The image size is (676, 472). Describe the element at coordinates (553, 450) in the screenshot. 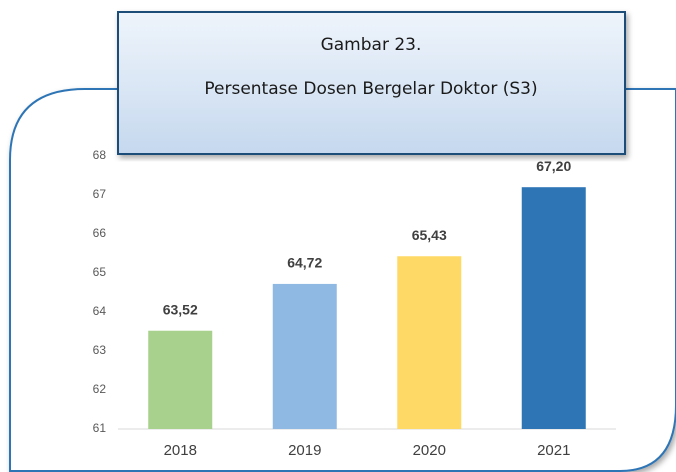

I see `x-tick-label: 2021` at that location.